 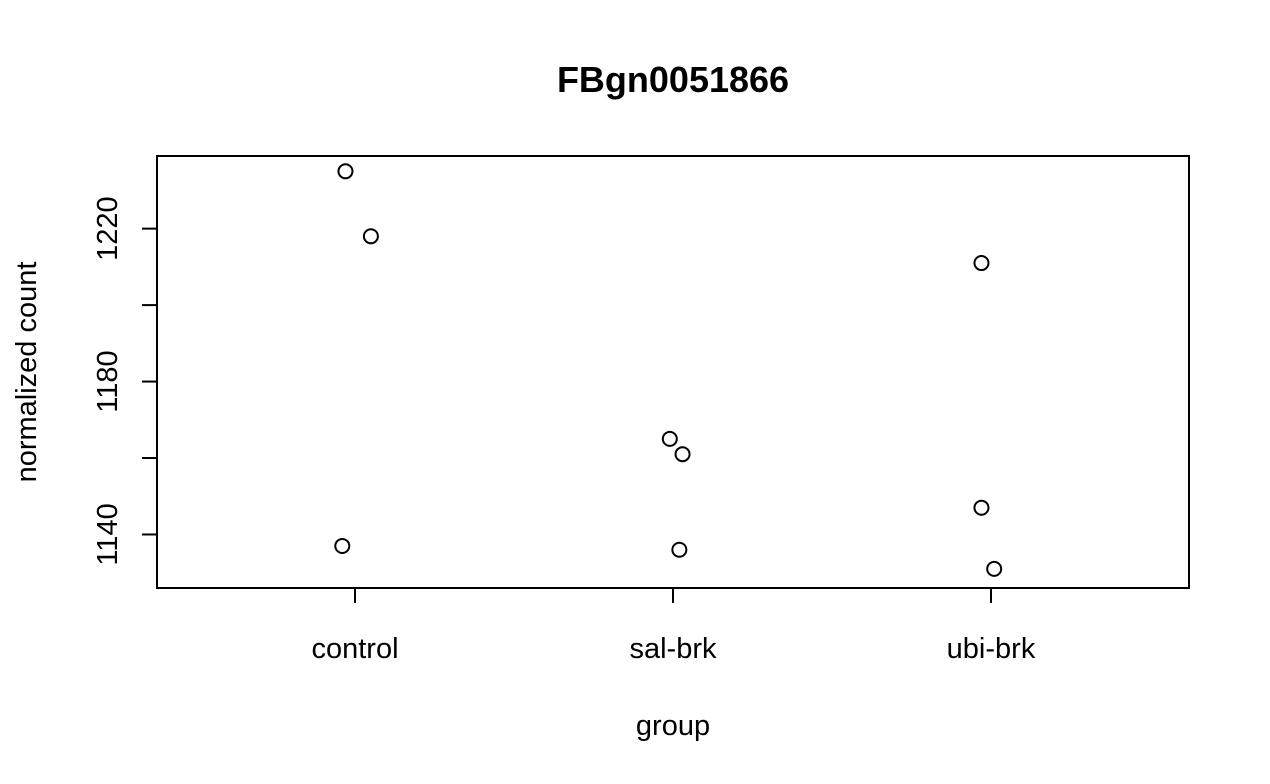 What do you see at coordinates (673, 626) in the screenshot?
I see `x-axis: control sal-brk ubi-brk` at bounding box center [673, 626].